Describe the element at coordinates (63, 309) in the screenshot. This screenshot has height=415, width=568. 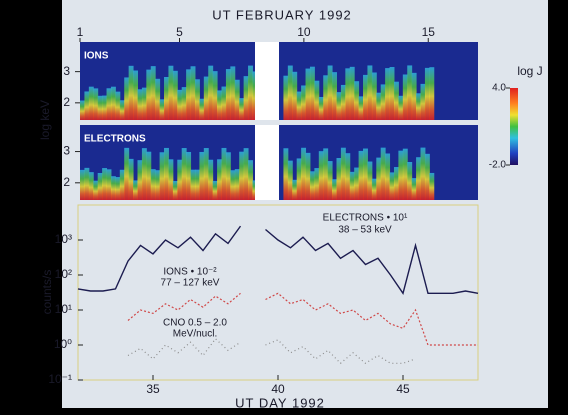
I see `y-tick-label: 10¹` at that location.